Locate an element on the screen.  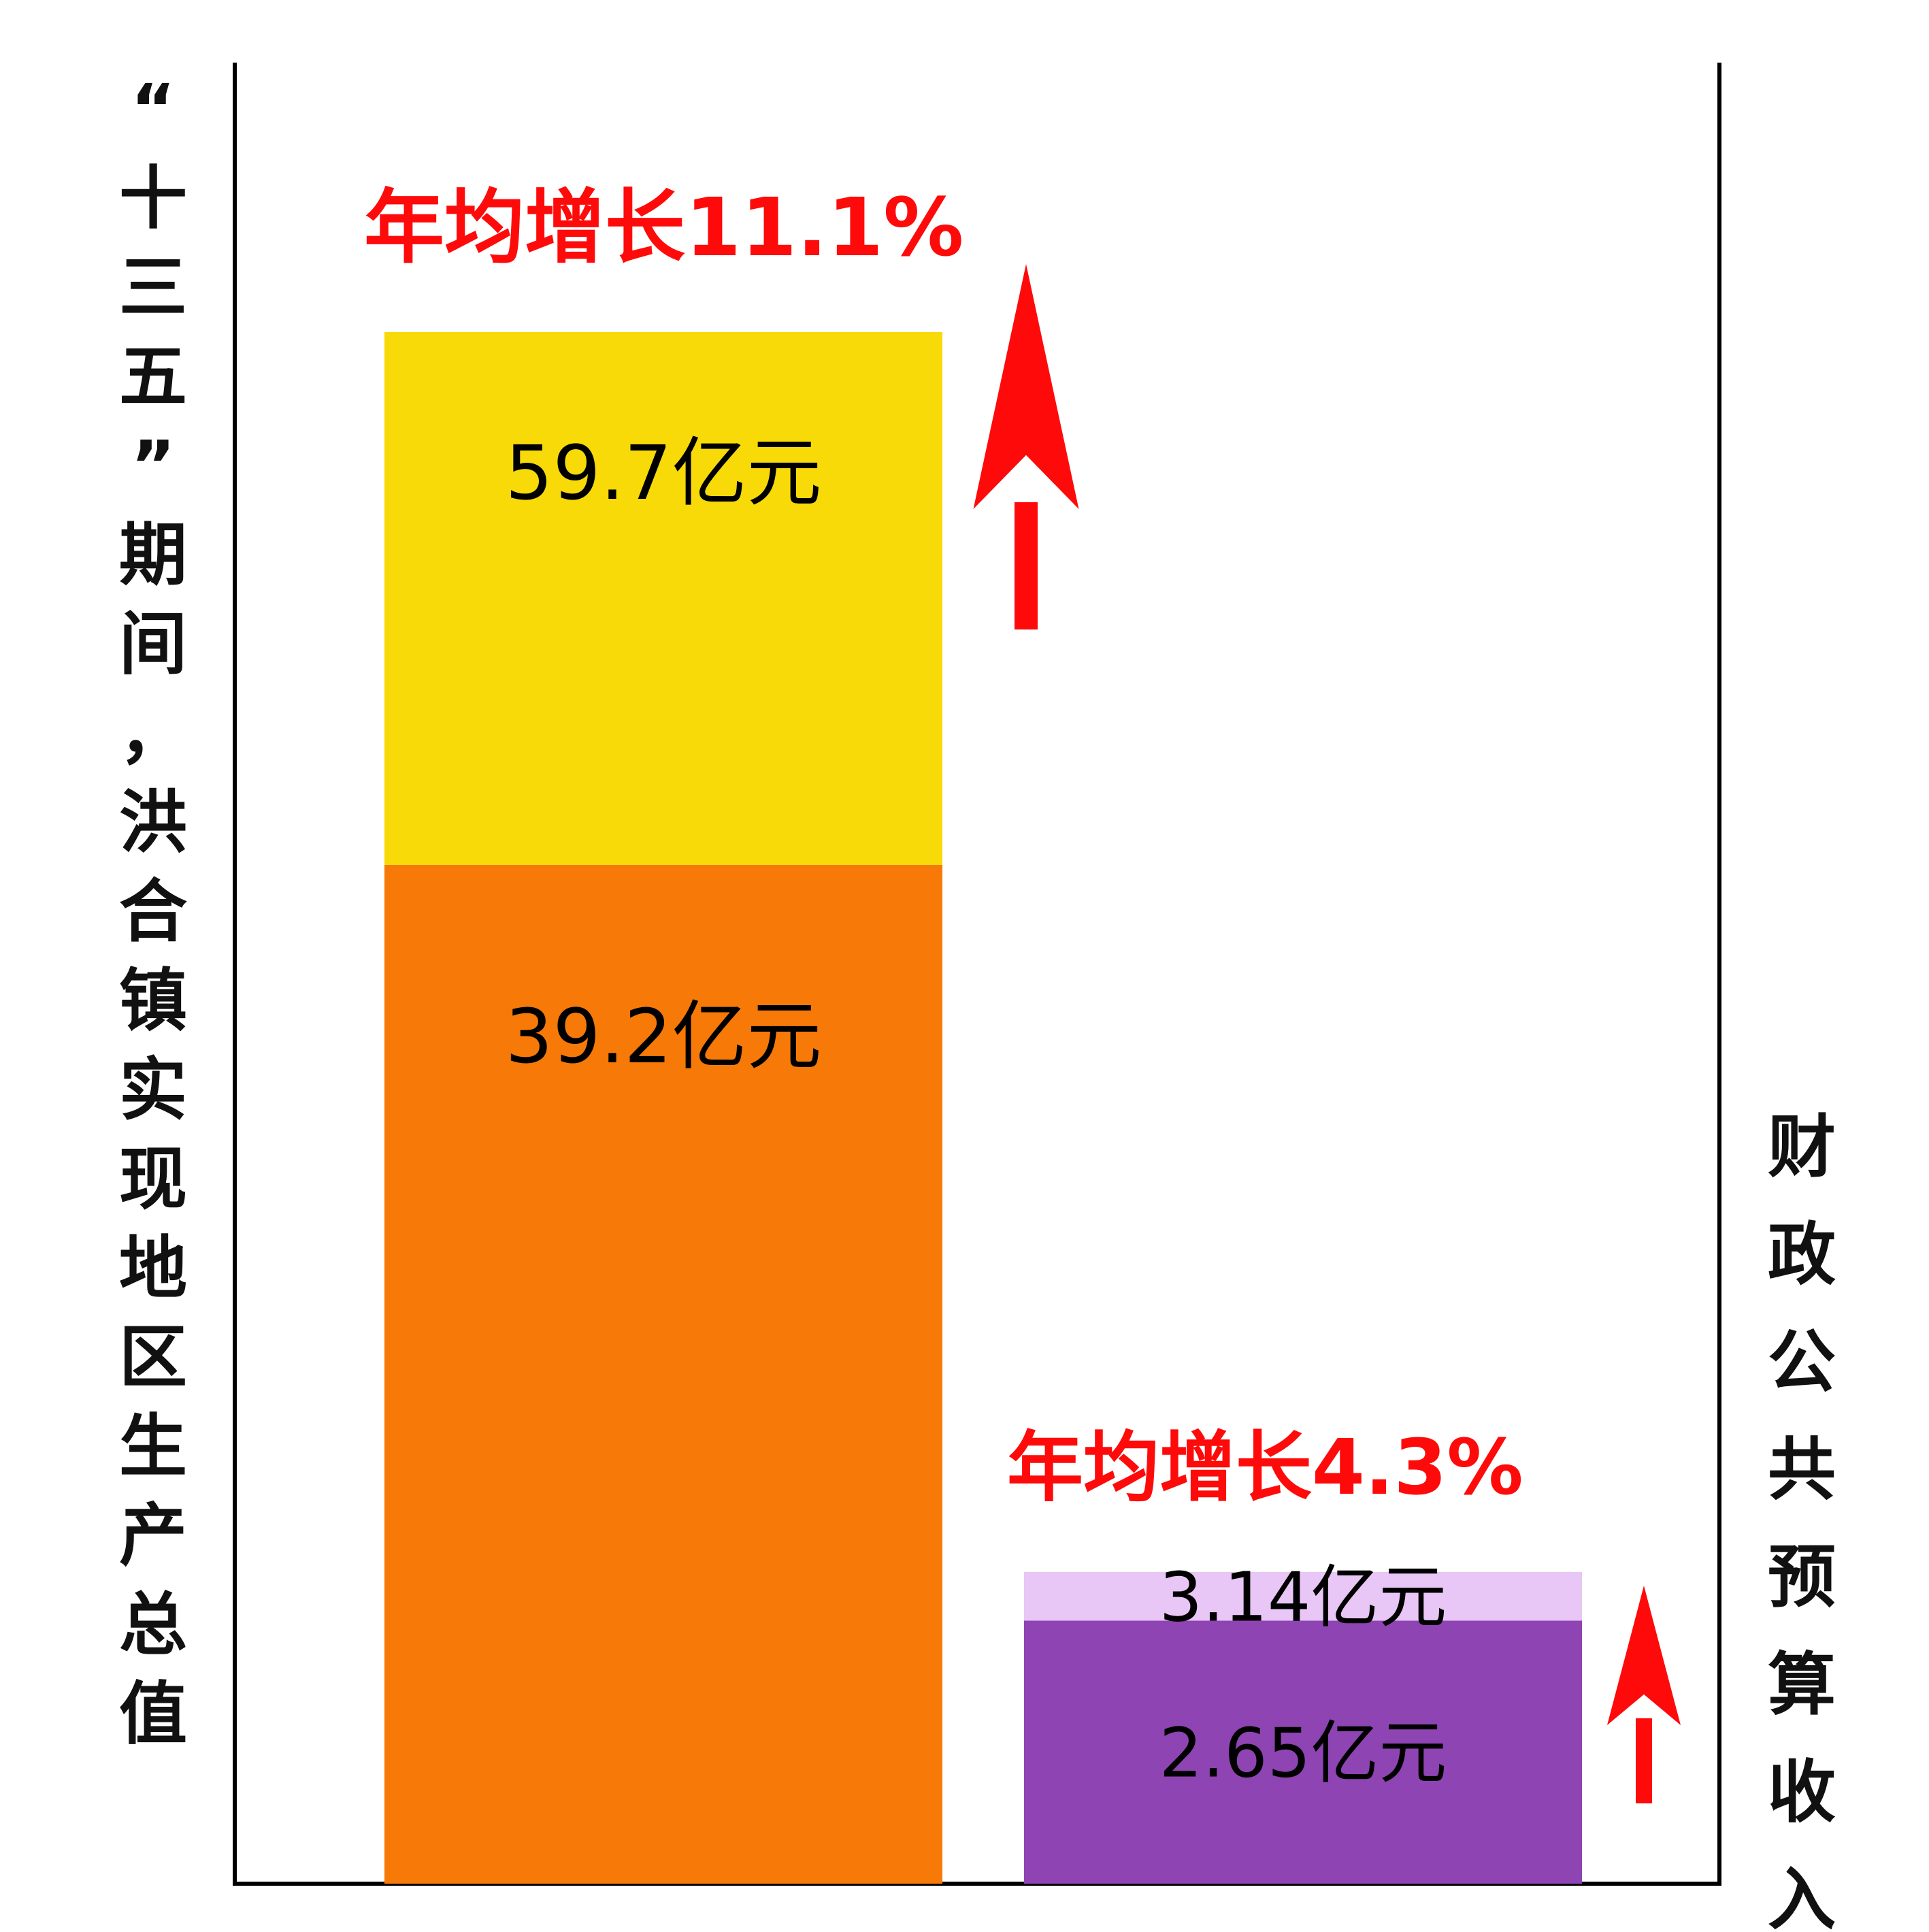
left-title-char-16: 生 is located at coordinates (153, 1446).